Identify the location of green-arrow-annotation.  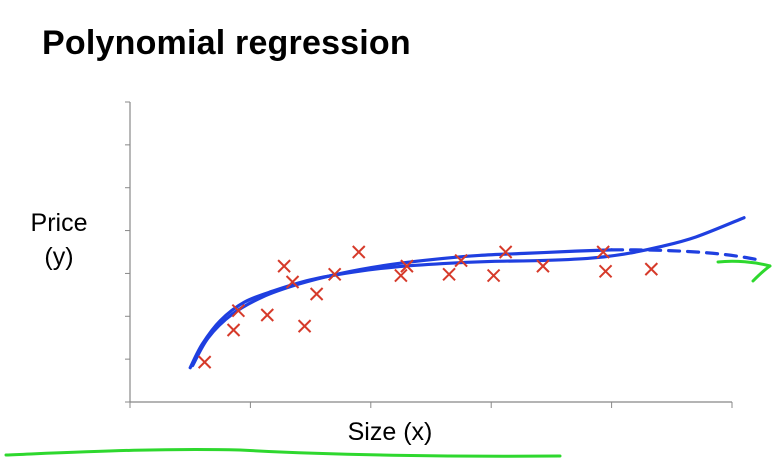
(744, 271).